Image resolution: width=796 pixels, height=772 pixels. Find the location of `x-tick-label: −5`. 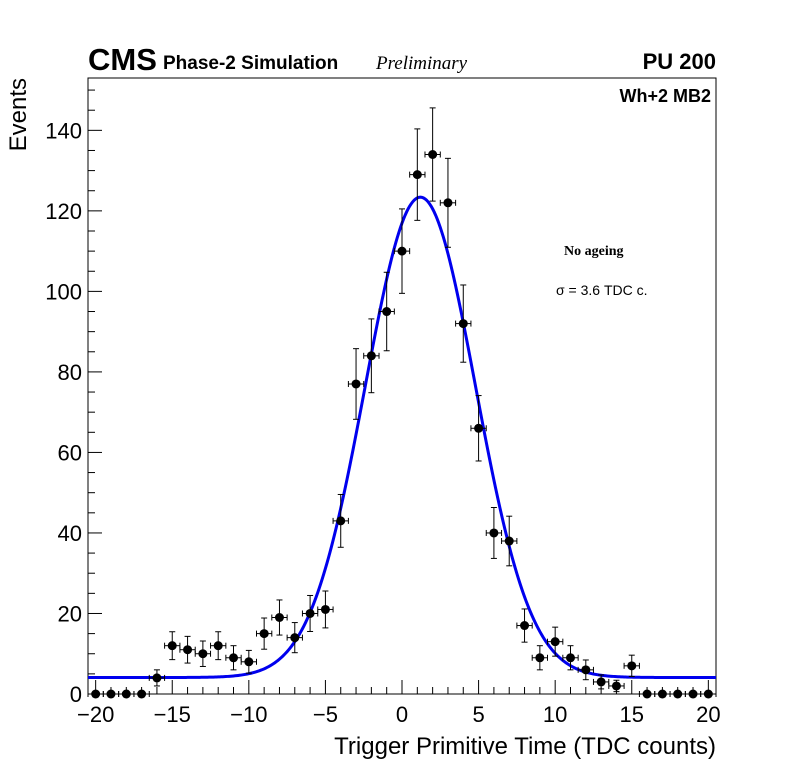

x-tick-label: −5 is located at coordinates (325, 714).